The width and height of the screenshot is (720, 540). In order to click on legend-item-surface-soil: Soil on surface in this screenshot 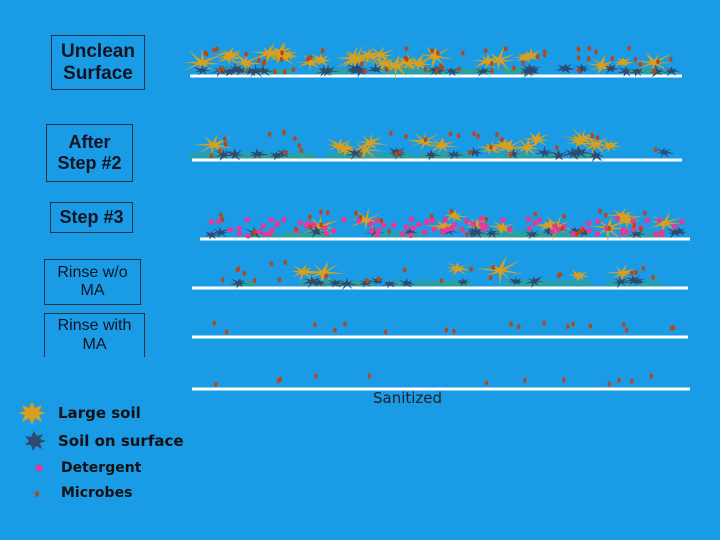, I will do `click(104, 441)`.